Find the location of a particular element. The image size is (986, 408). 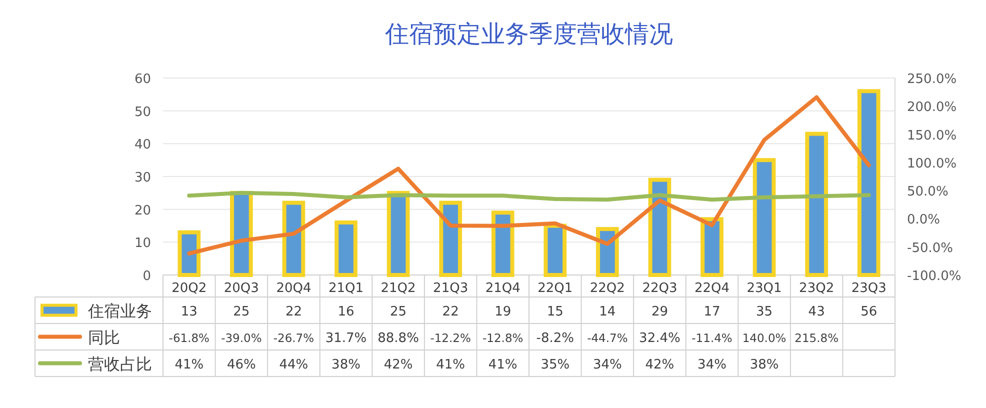

data-label: -12.2% is located at coordinates (450, 337).